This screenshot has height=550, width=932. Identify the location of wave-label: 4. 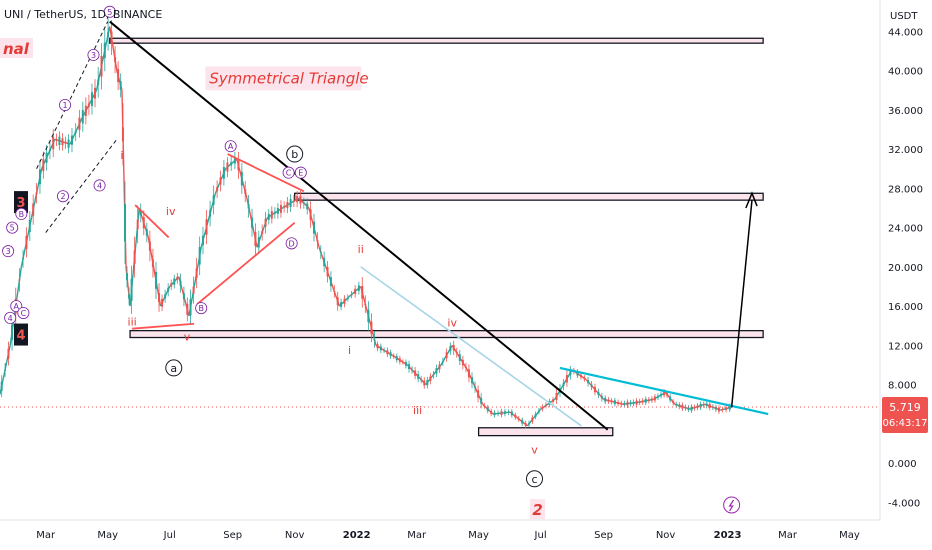
(10, 318).